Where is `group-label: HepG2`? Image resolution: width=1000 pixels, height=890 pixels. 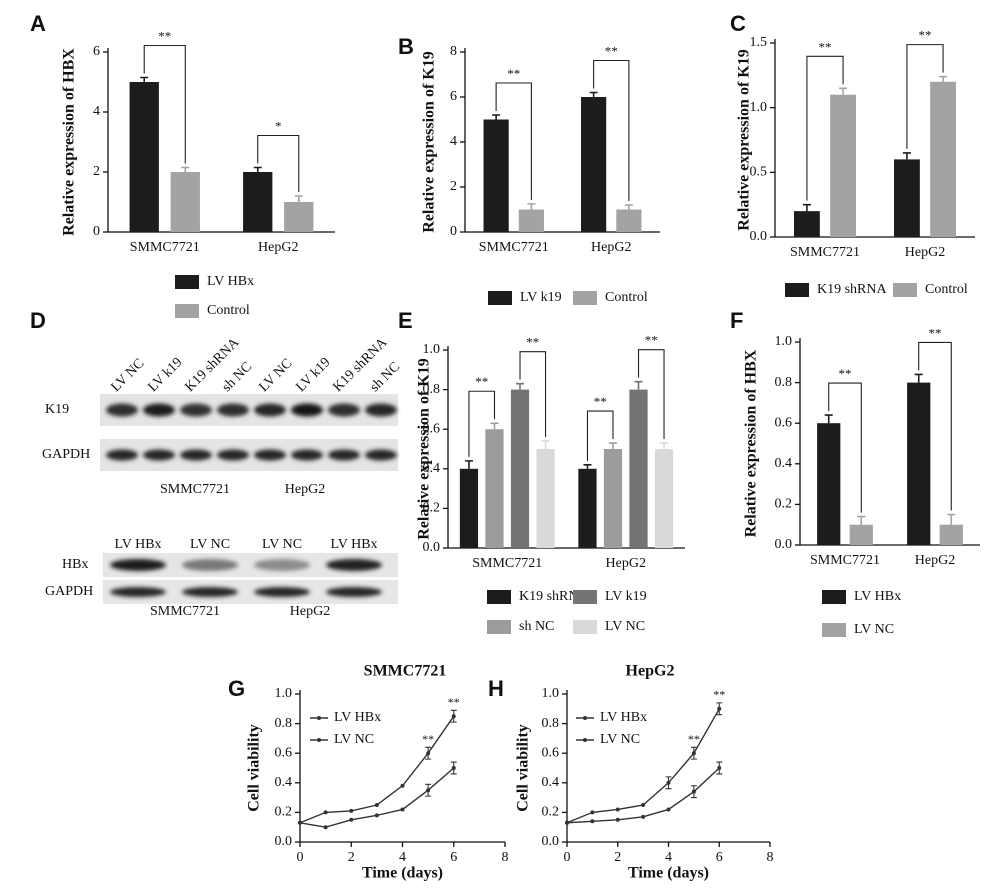
group-label: HepG2 is located at coordinates (310, 611).